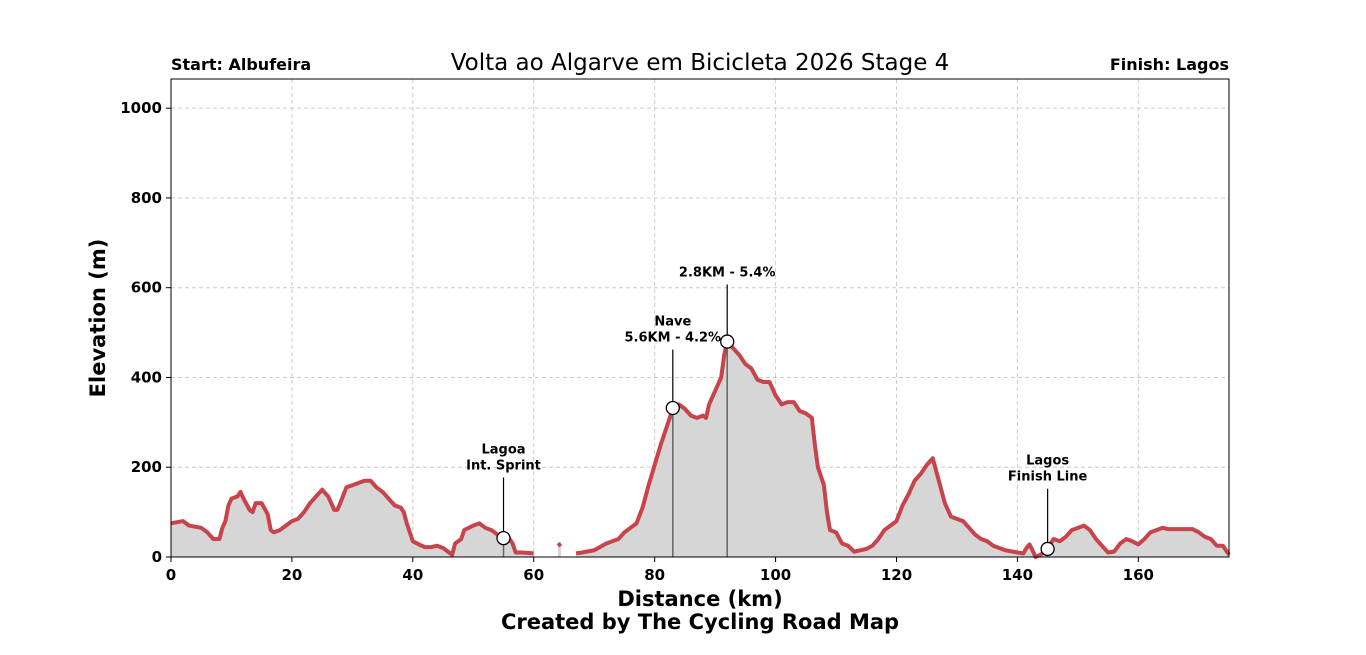 The width and height of the screenshot is (1366, 655). I want to click on y-tick-label: 200, so click(146, 467).